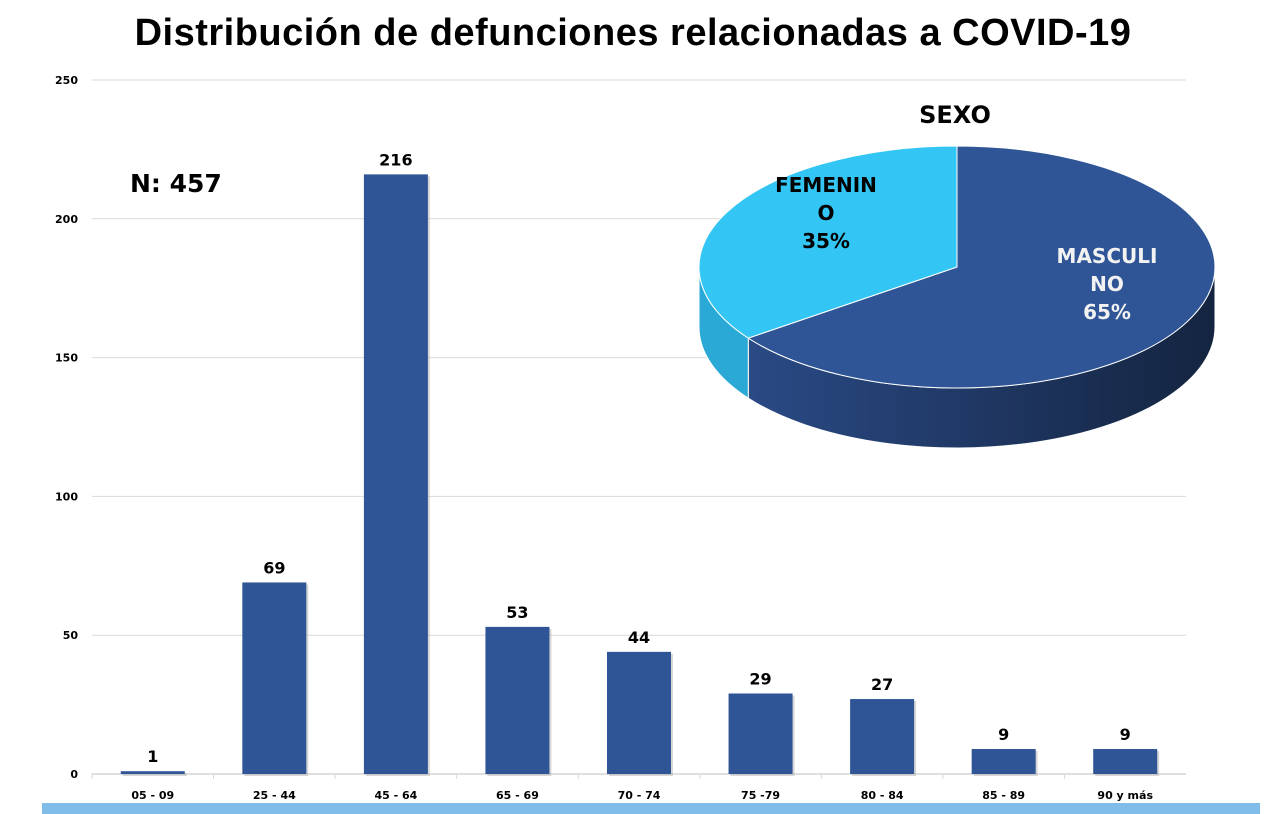 This screenshot has width=1266, height=814. What do you see at coordinates (760, 678) in the screenshot?
I see `data-label: 29` at bounding box center [760, 678].